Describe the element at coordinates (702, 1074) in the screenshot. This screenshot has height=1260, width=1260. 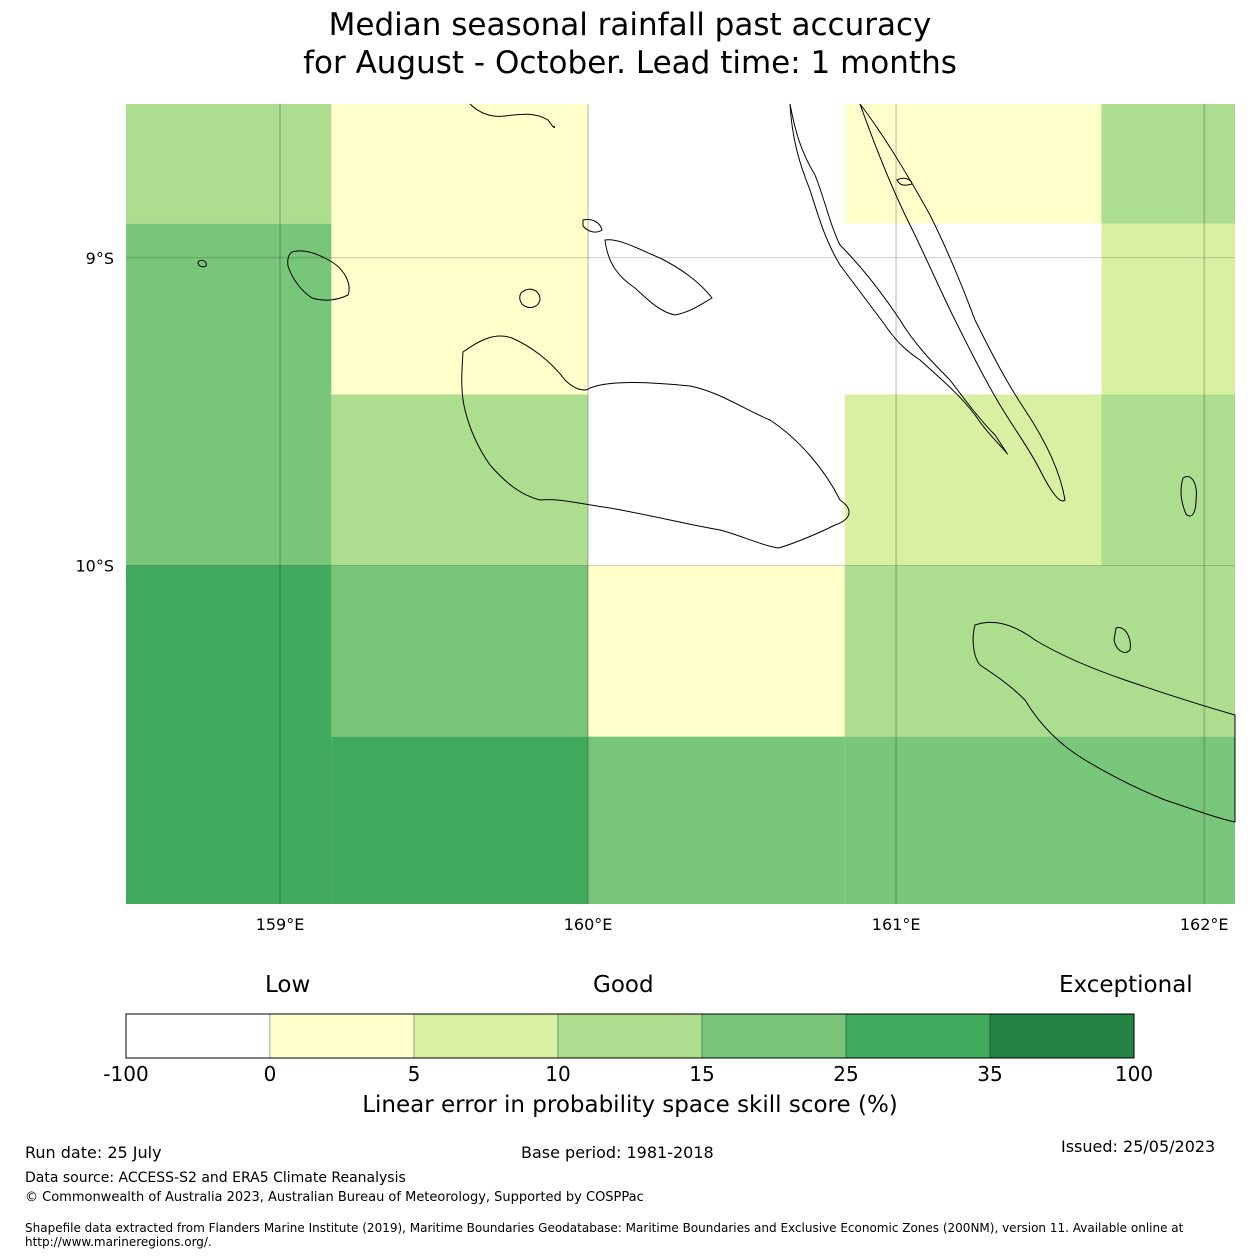
I see `colorbar-tick-label: 15` at that location.